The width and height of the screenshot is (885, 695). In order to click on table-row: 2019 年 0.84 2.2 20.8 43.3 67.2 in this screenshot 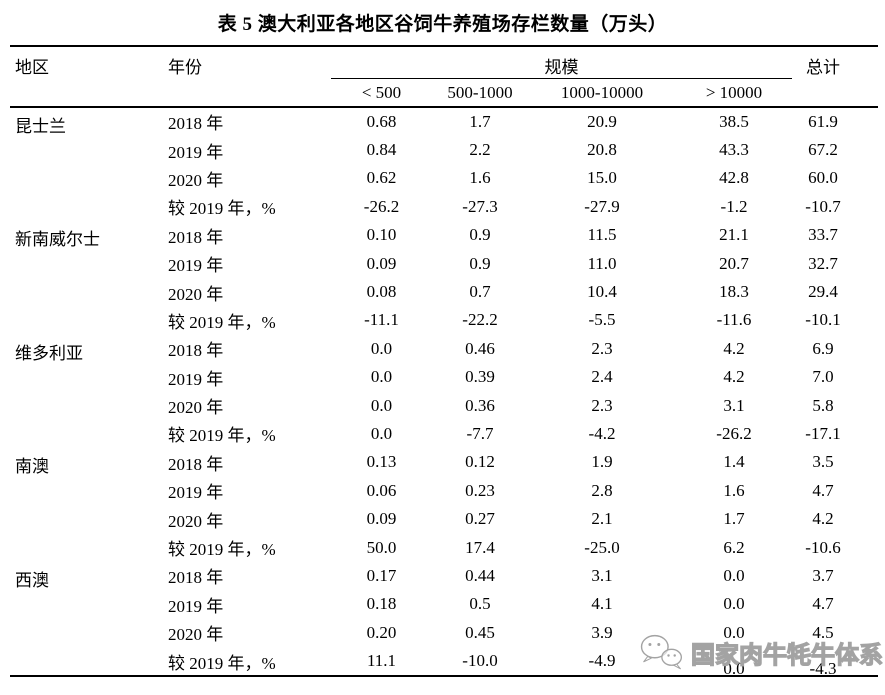, I will do `click(444, 150)`.